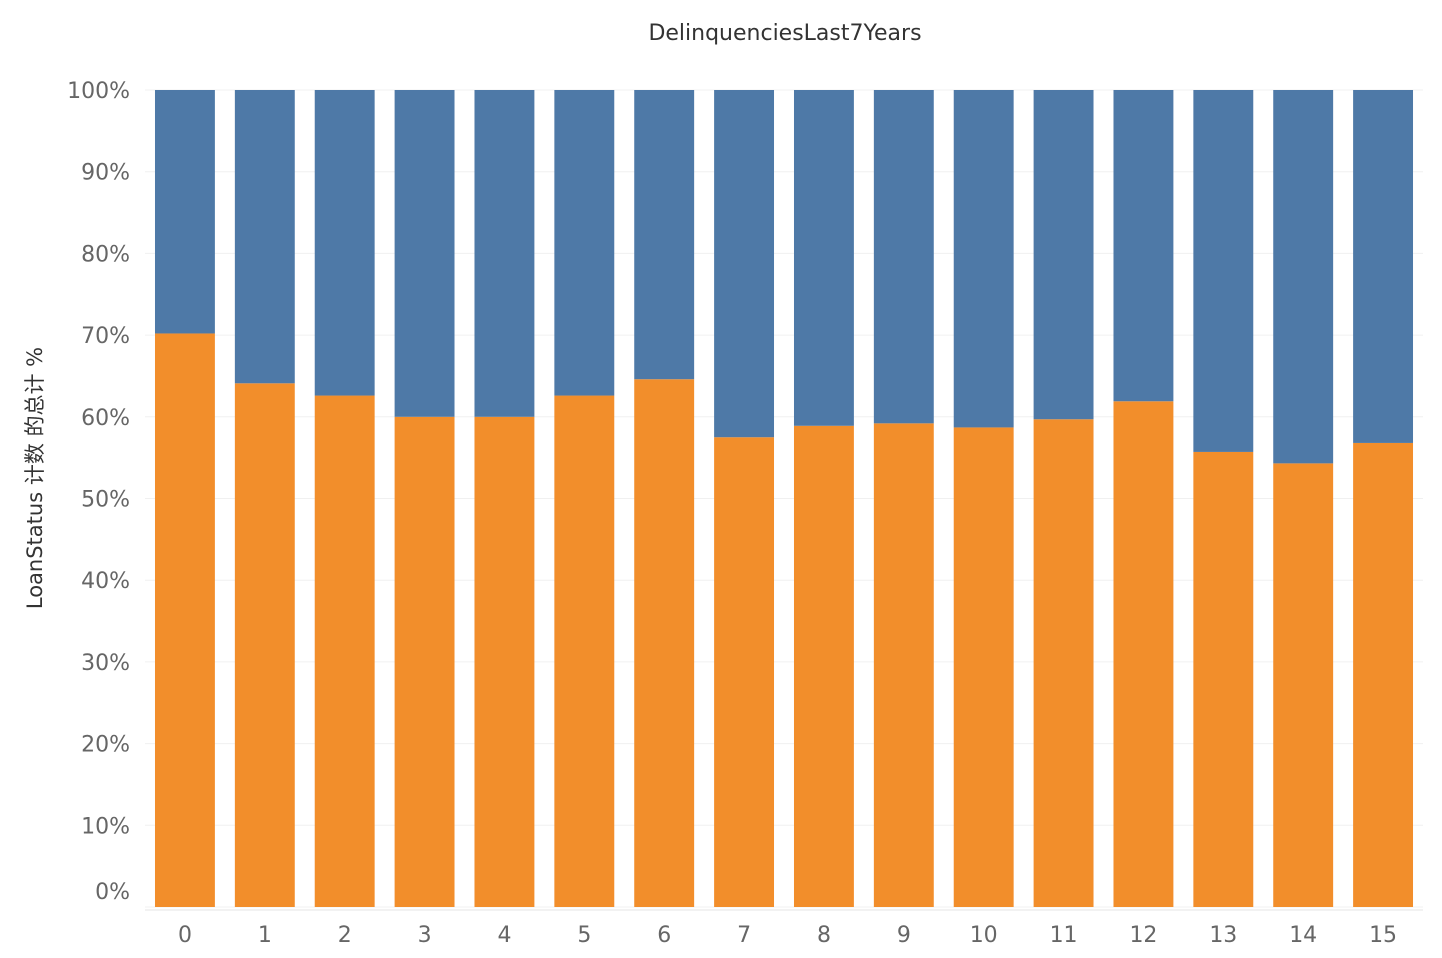 The width and height of the screenshot is (1442, 958). Describe the element at coordinates (35, 478) in the screenshot. I see `y-axis-label: LoanStatus 计数 的总计 %` at that location.